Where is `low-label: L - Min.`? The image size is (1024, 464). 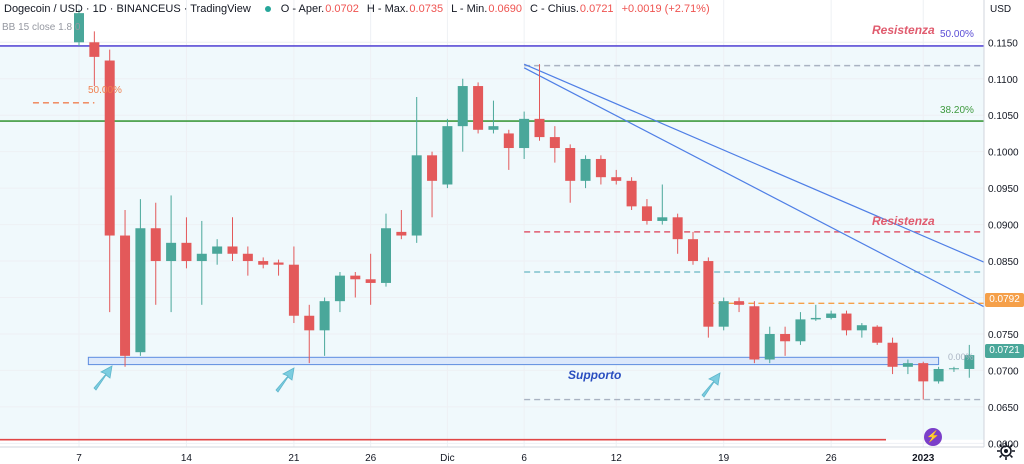 low-label: L - Min. is located at coordinates (469, 9).